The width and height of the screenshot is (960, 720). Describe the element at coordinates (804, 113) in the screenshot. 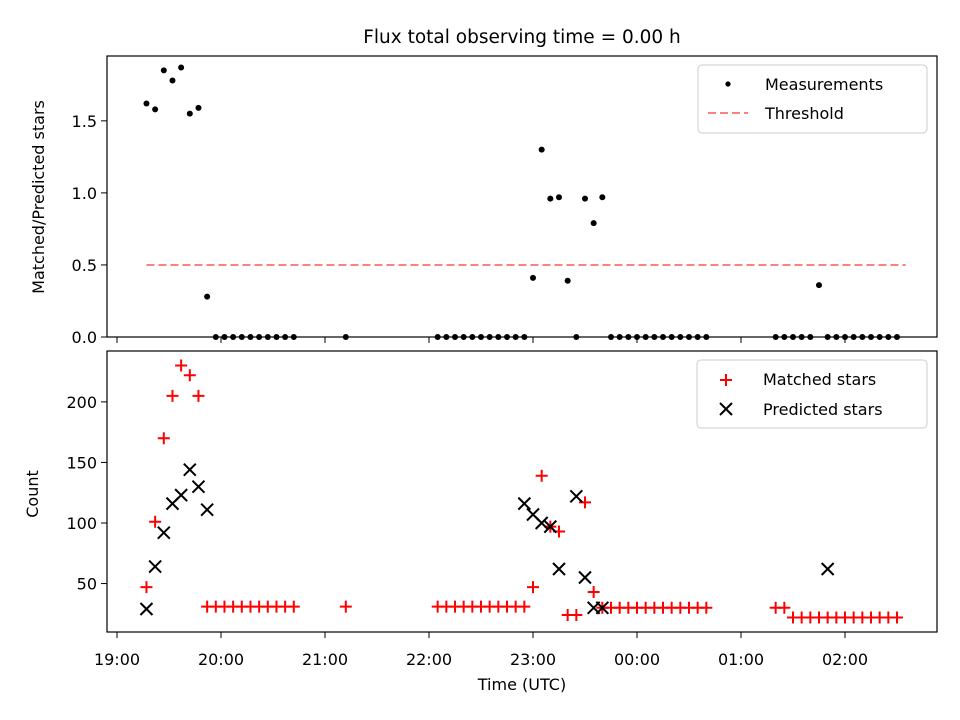

I see `legend-threshold-label: Threshold` at that location.